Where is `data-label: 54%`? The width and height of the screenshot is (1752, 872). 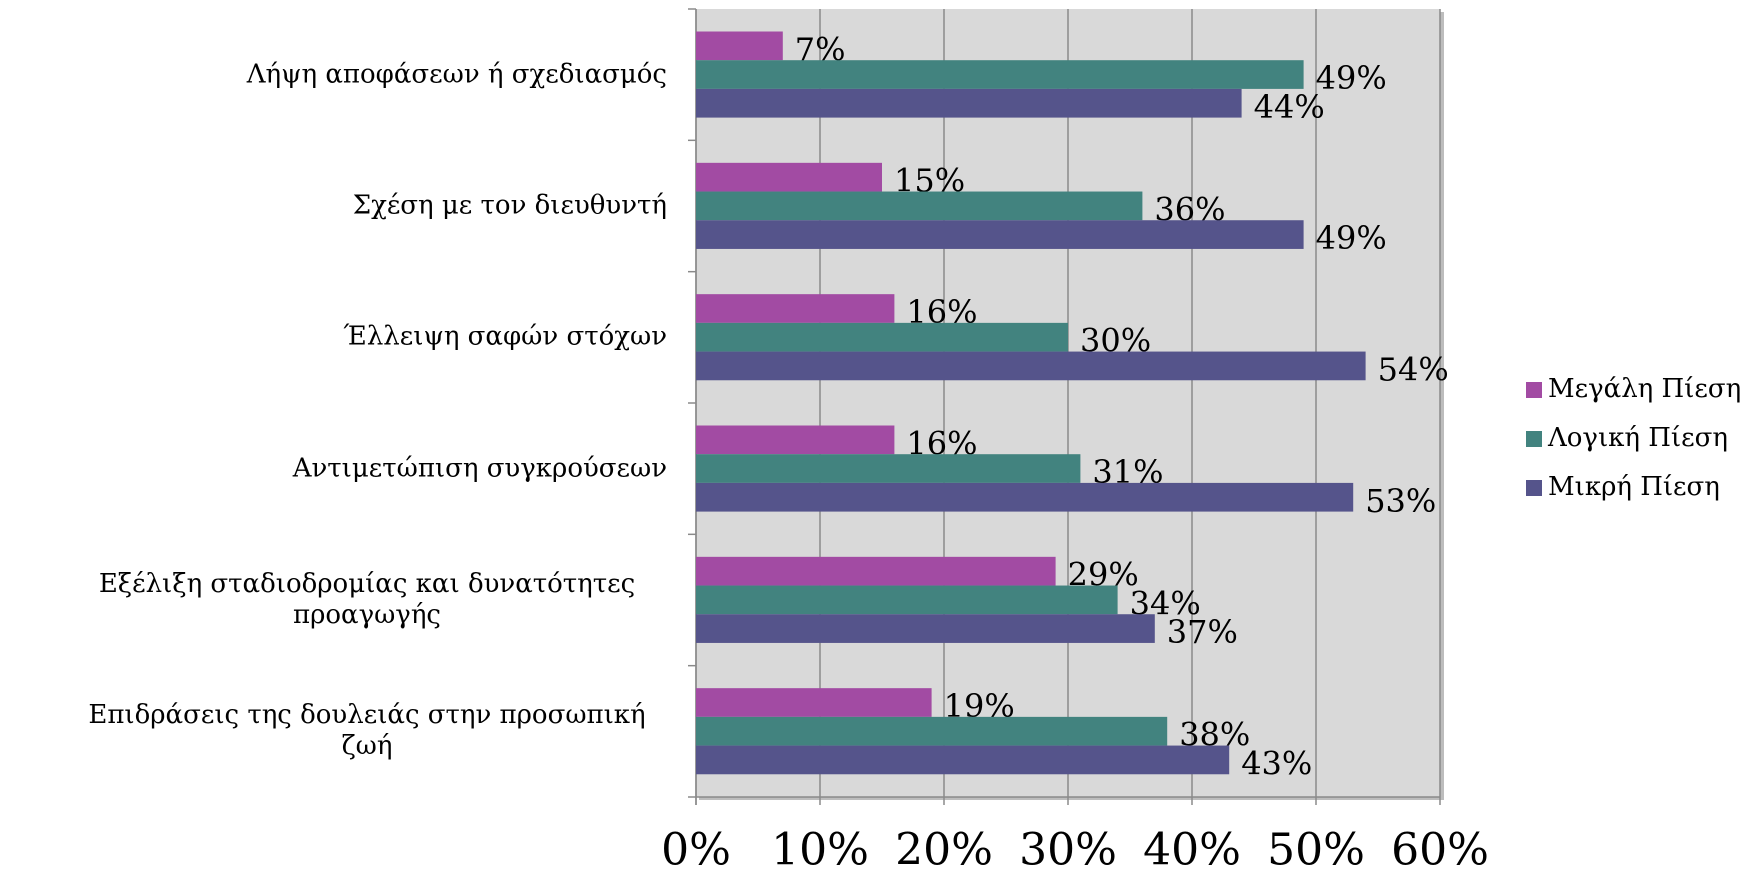 data-label: 54% is located at coordinates (1413, 369).